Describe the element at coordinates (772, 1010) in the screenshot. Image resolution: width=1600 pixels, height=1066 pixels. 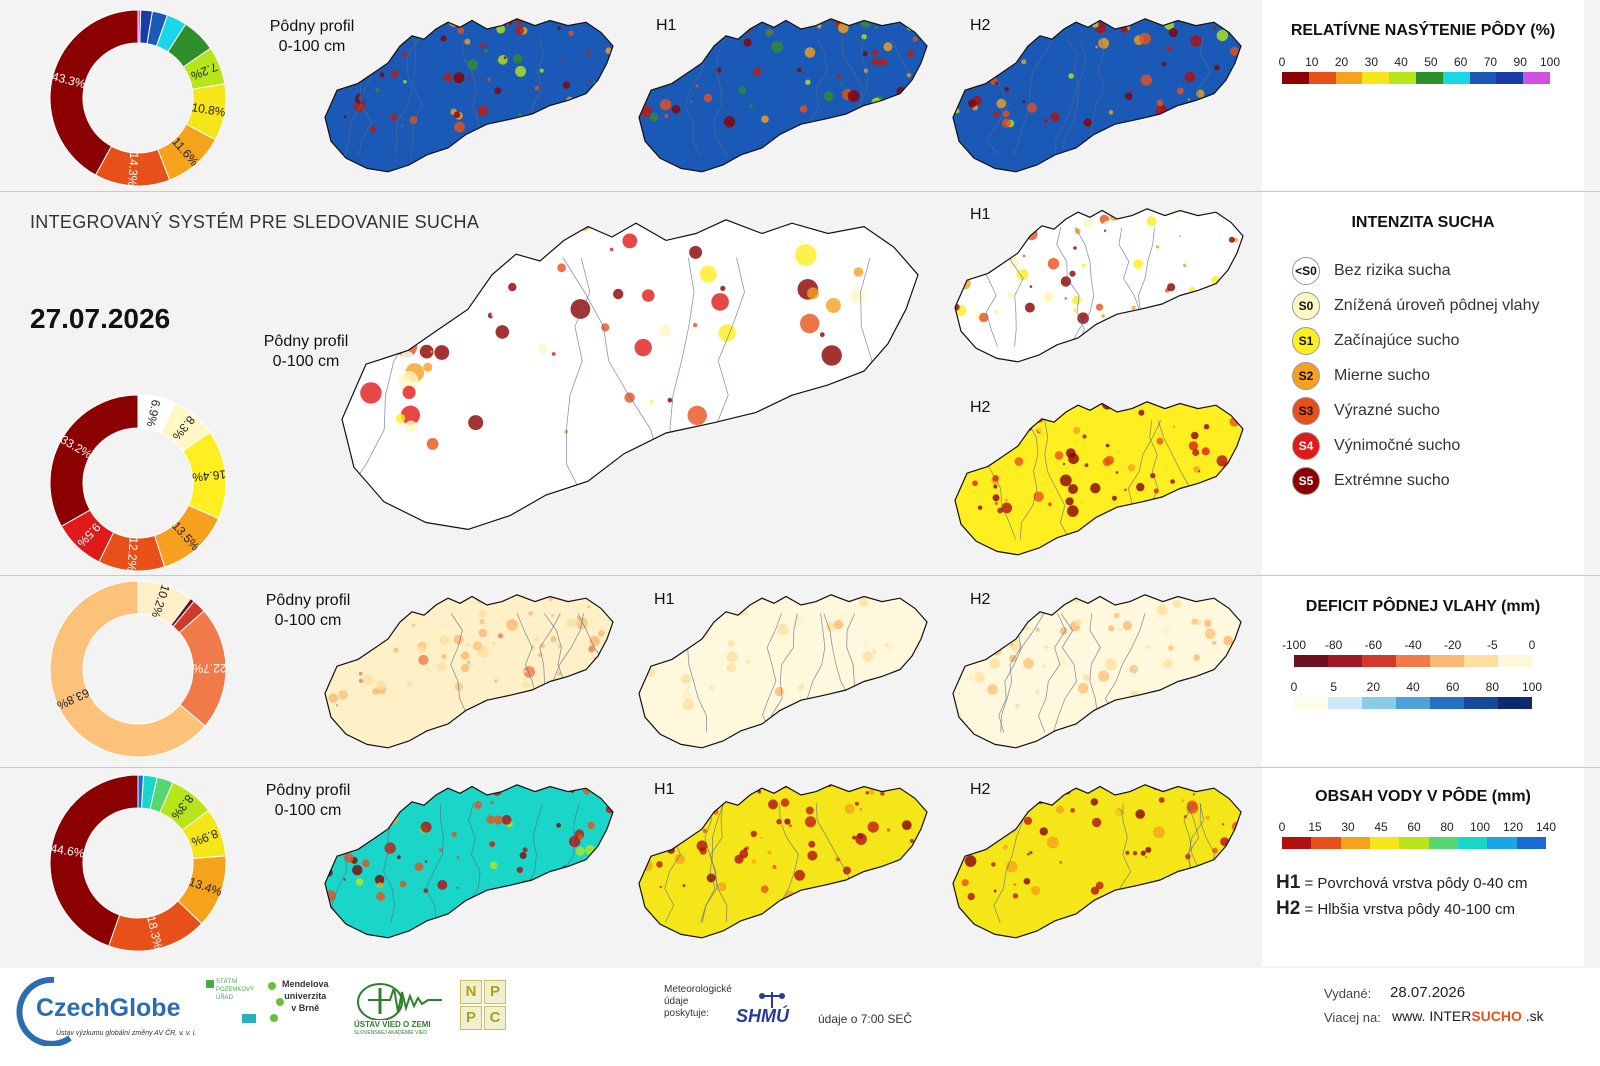
I see `shmu-logo: SHMÚ` at that location.